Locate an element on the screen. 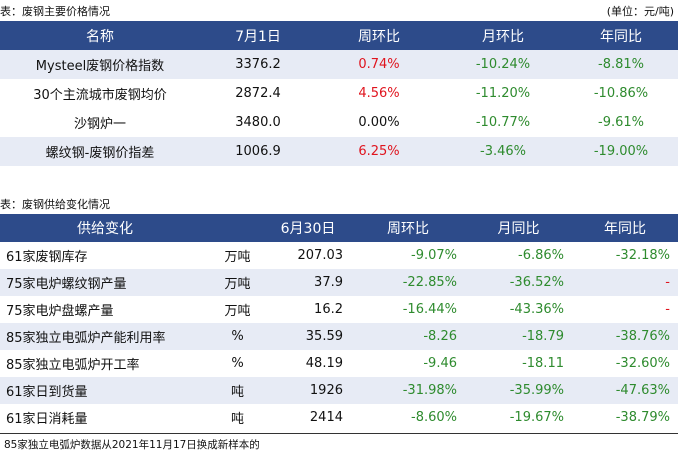 The image size is (678, 456). row-yoy: -8.81% is located at coordinates (621, 64).